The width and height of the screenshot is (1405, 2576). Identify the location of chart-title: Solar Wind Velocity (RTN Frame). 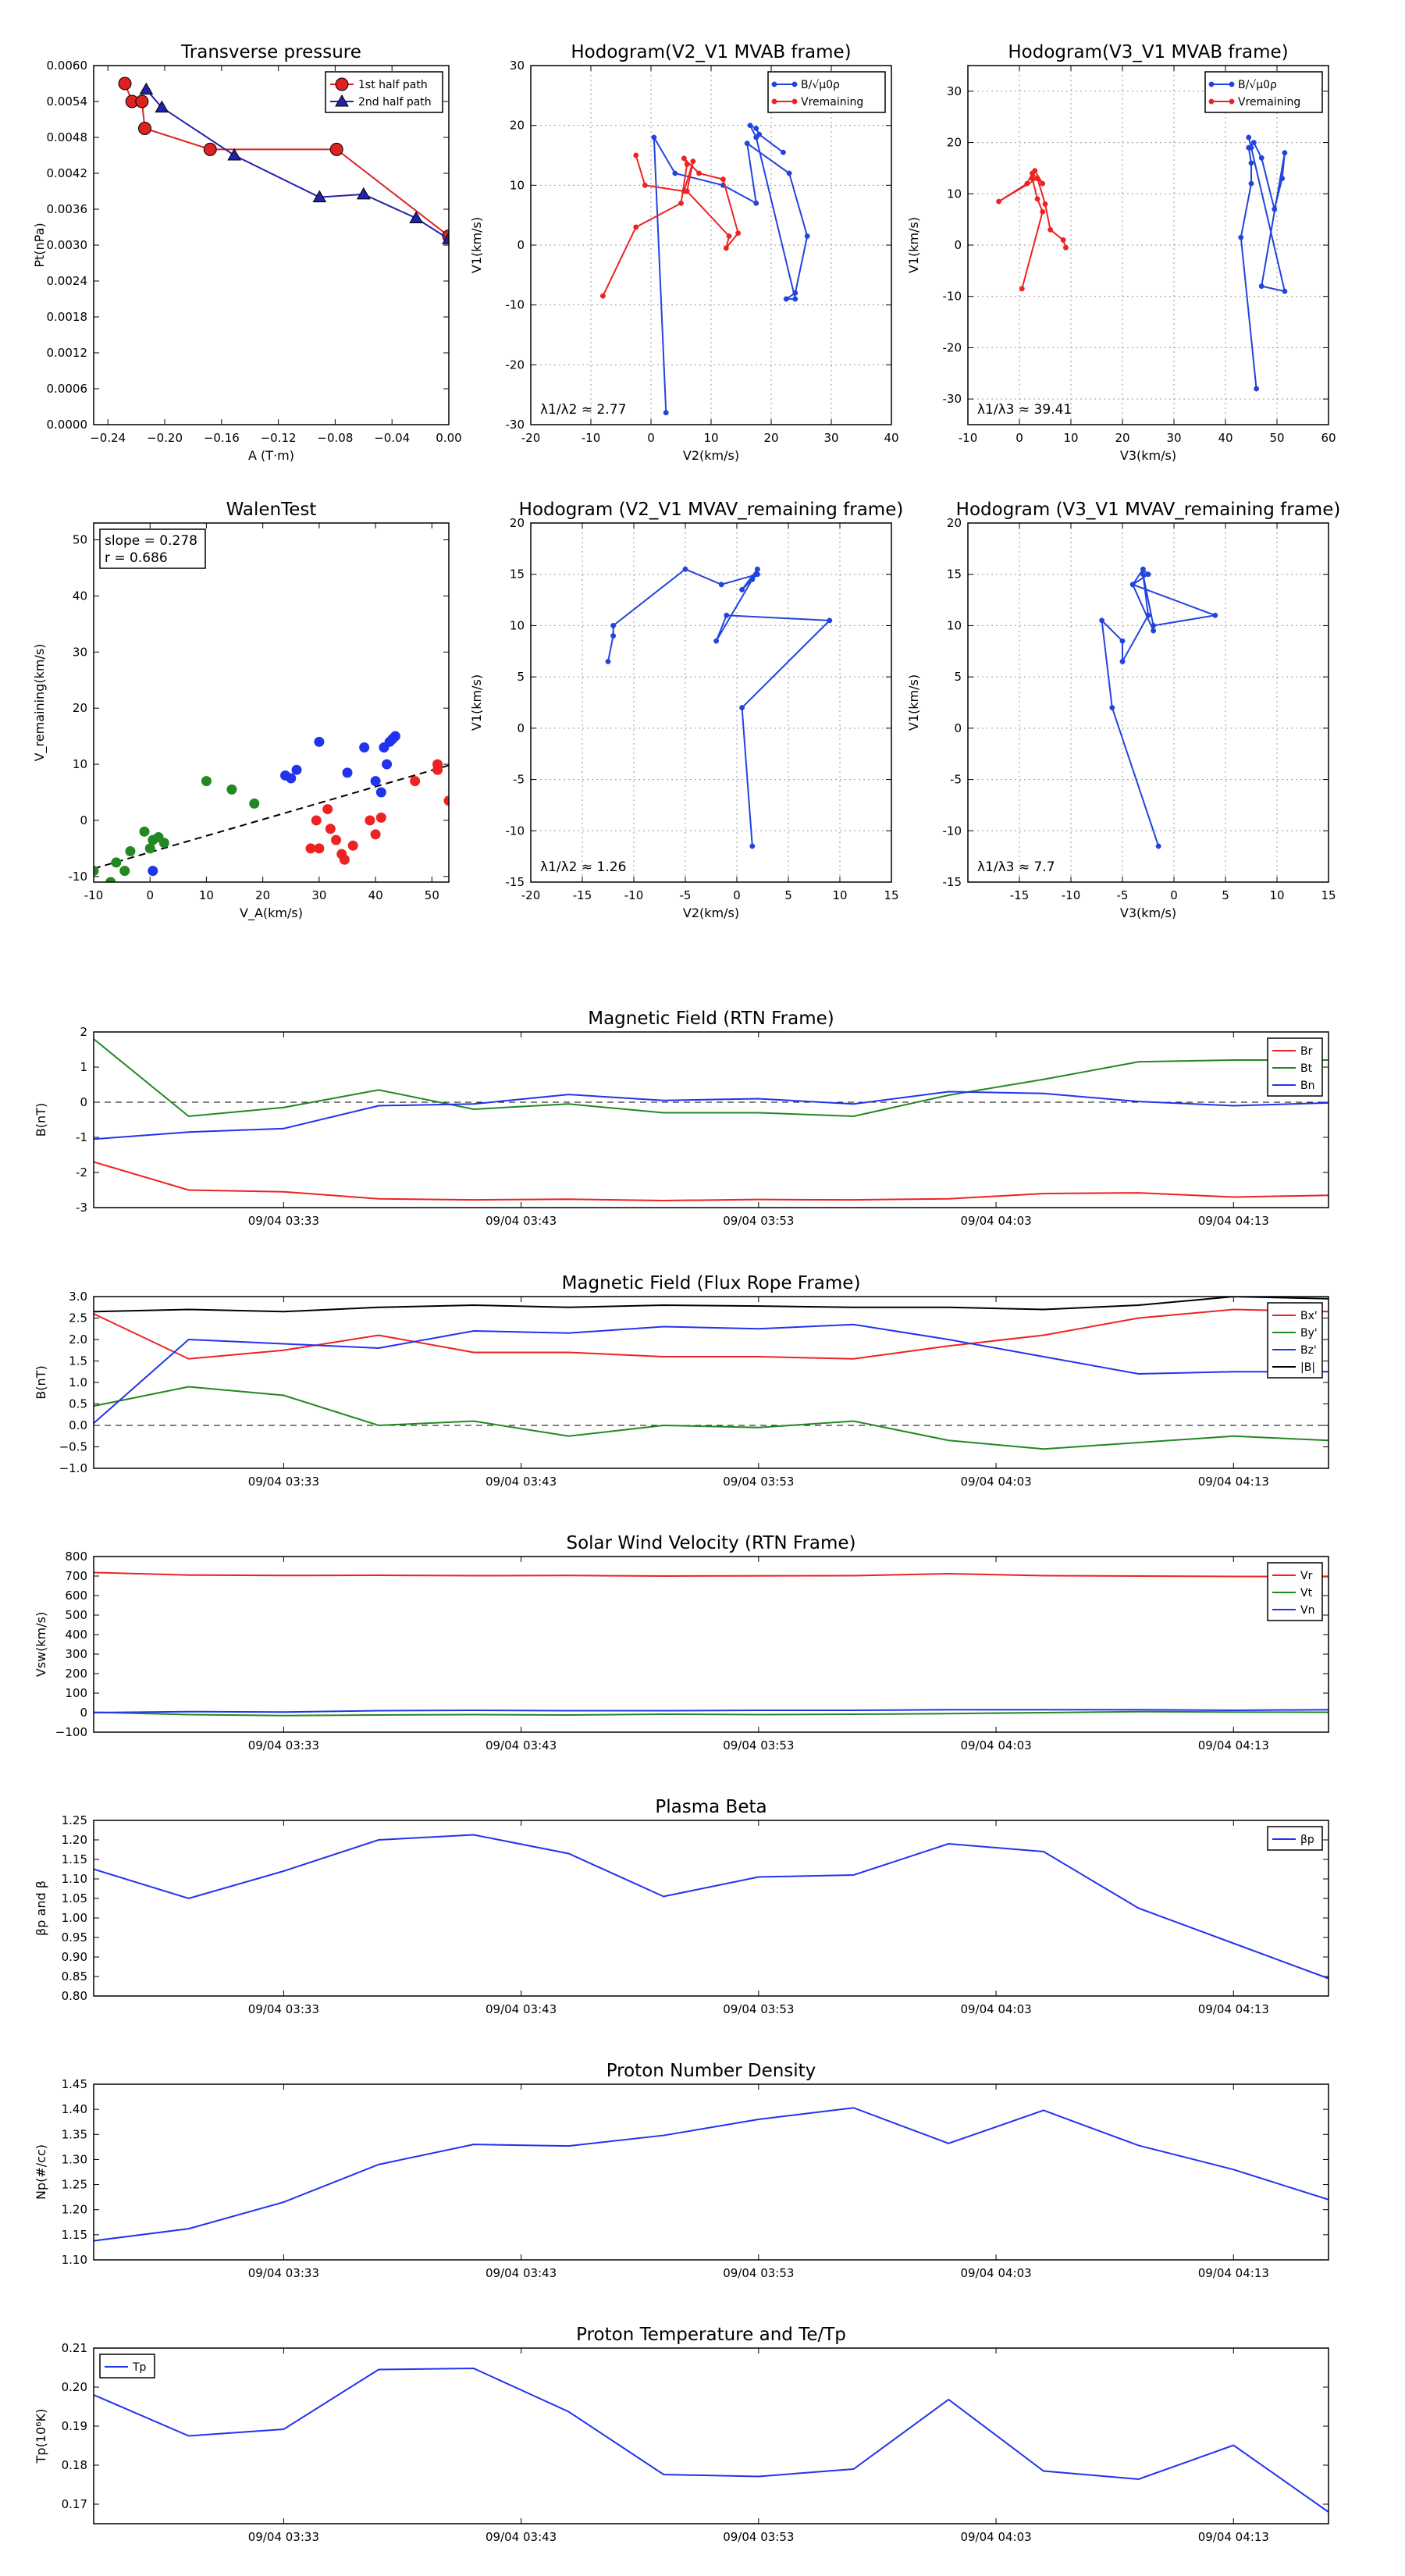
(711, 1543).